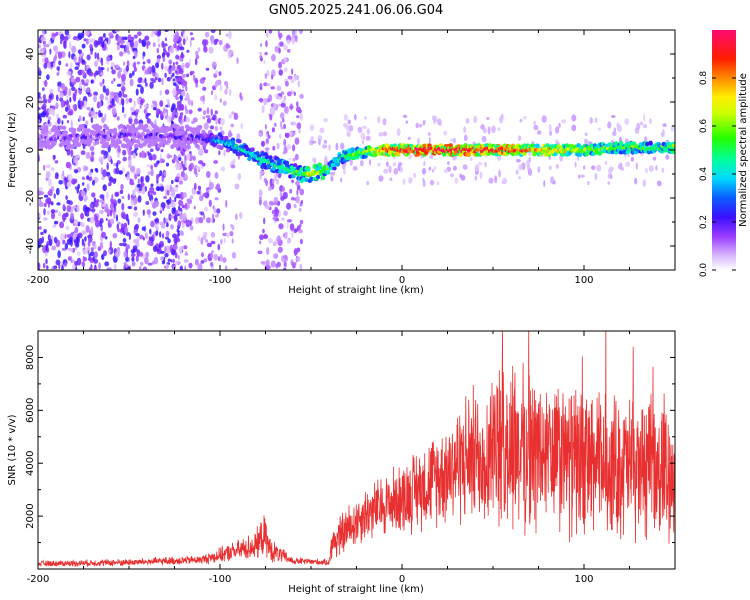  I want to click on colorbar-tick-label: 0.2, so click(704, 222).